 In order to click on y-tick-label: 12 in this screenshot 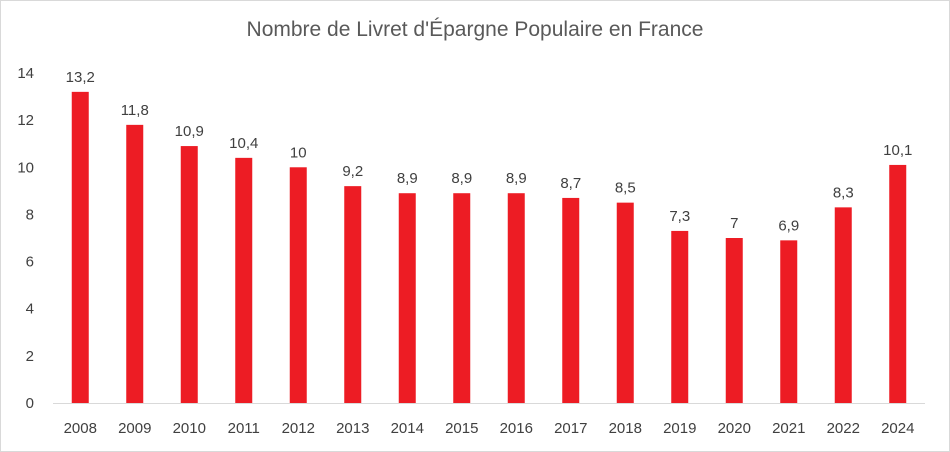, I will do `click(25, 120)`.